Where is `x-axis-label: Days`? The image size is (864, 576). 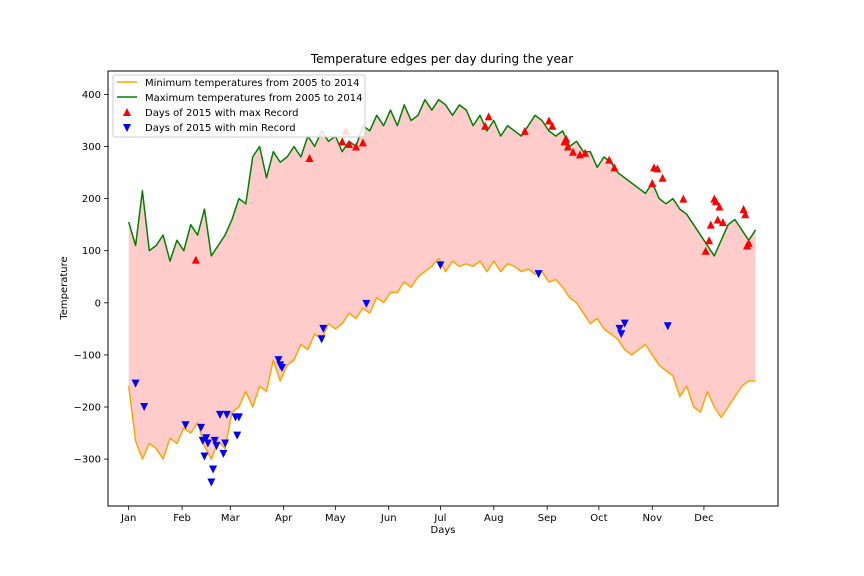
x-axis-label: Days is located at coordinates (443, 530).